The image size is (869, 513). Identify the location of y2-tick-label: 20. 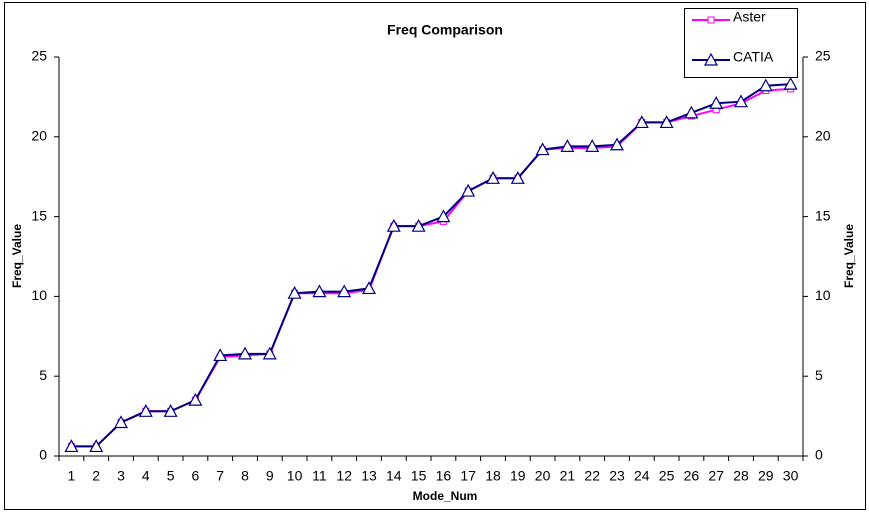
(823, 136).